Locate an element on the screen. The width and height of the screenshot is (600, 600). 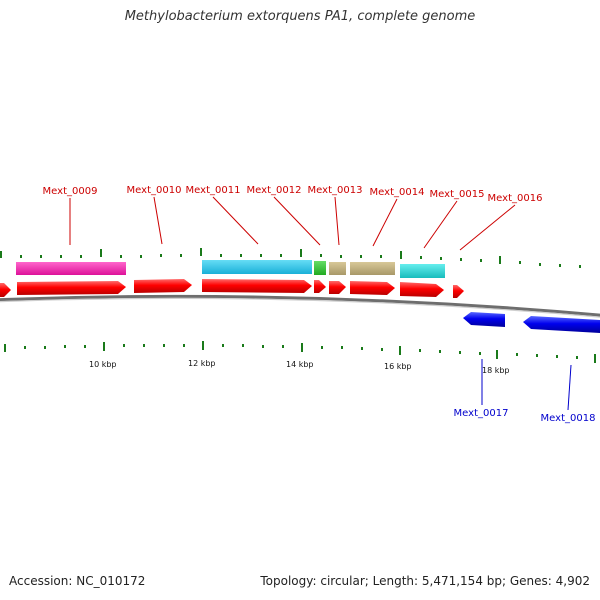
accession-text: Accession: NC_010172 is located at coordinates (77, 581).